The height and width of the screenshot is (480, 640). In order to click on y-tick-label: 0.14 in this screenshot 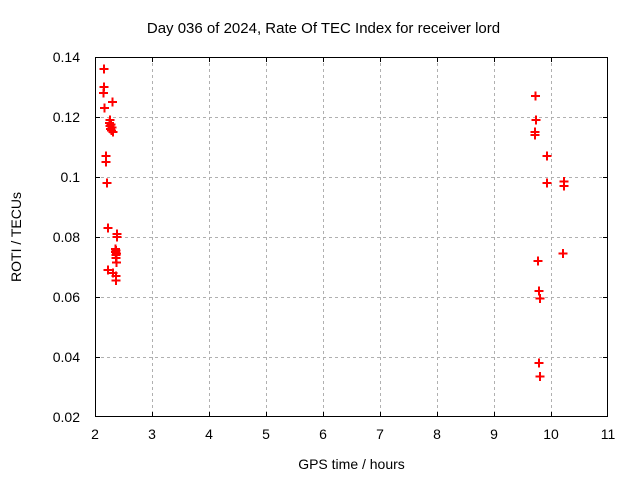, I will do `click(66, 57)`.